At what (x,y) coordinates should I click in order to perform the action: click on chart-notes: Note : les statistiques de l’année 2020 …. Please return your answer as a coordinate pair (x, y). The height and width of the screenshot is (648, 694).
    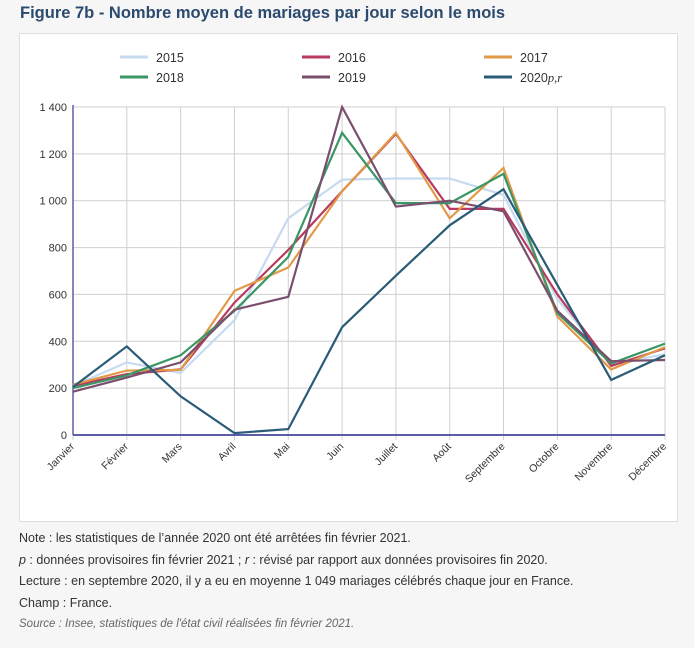
    Looking at the image, I should click on (296, 582).